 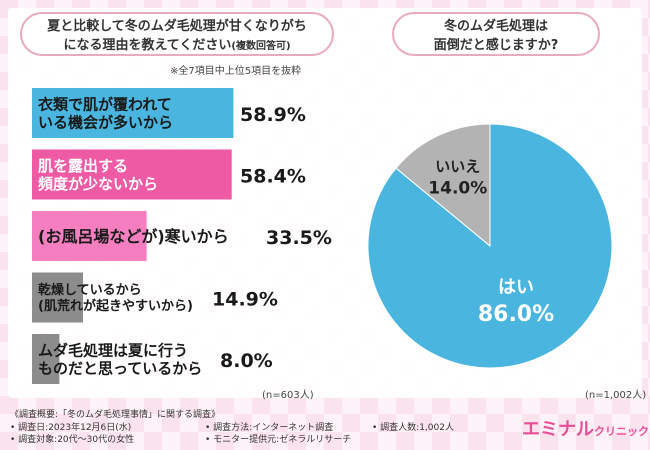 I want to click on footer-count: • 調査人数:1,002人, so click(x=413, y=428).